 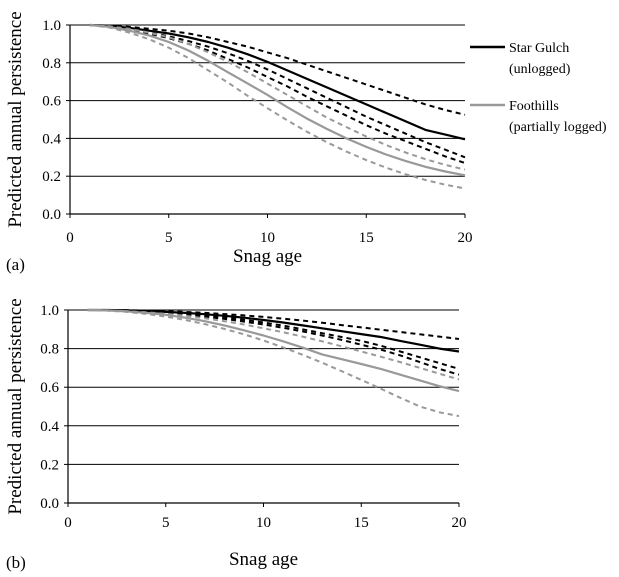 What do you see at coordinates (540, 69) in the screenshot?
I see `legend-sublabel: (unlogged)` at bounding box center [540, 69].